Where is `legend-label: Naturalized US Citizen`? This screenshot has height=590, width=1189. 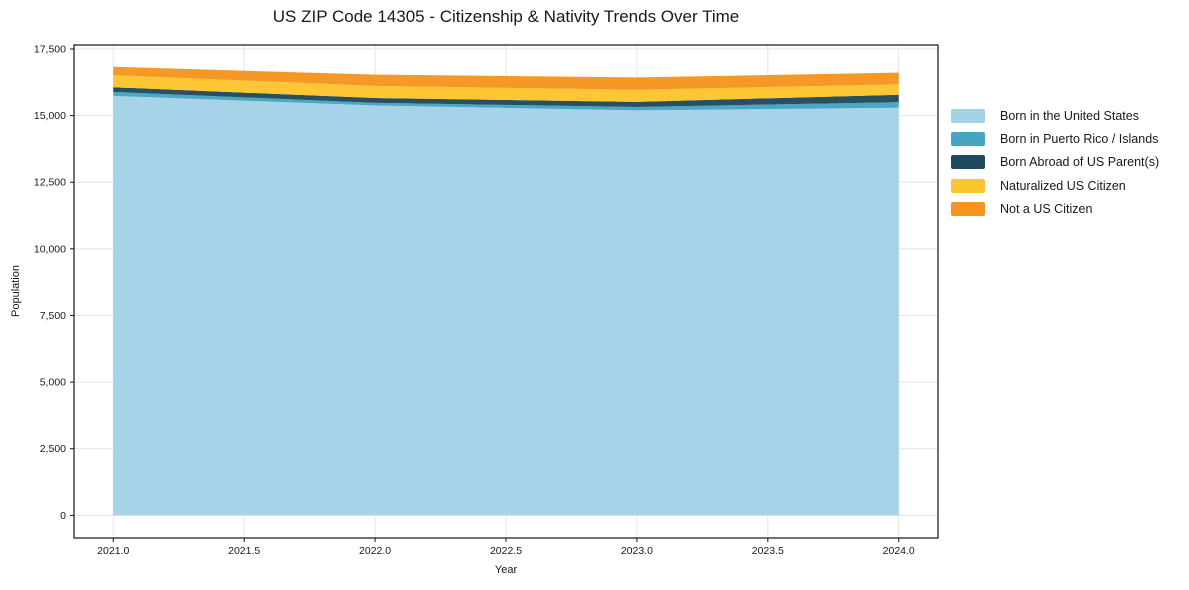 legend-label: Naturalized US Citizen is located at coordinates (1063, 185).